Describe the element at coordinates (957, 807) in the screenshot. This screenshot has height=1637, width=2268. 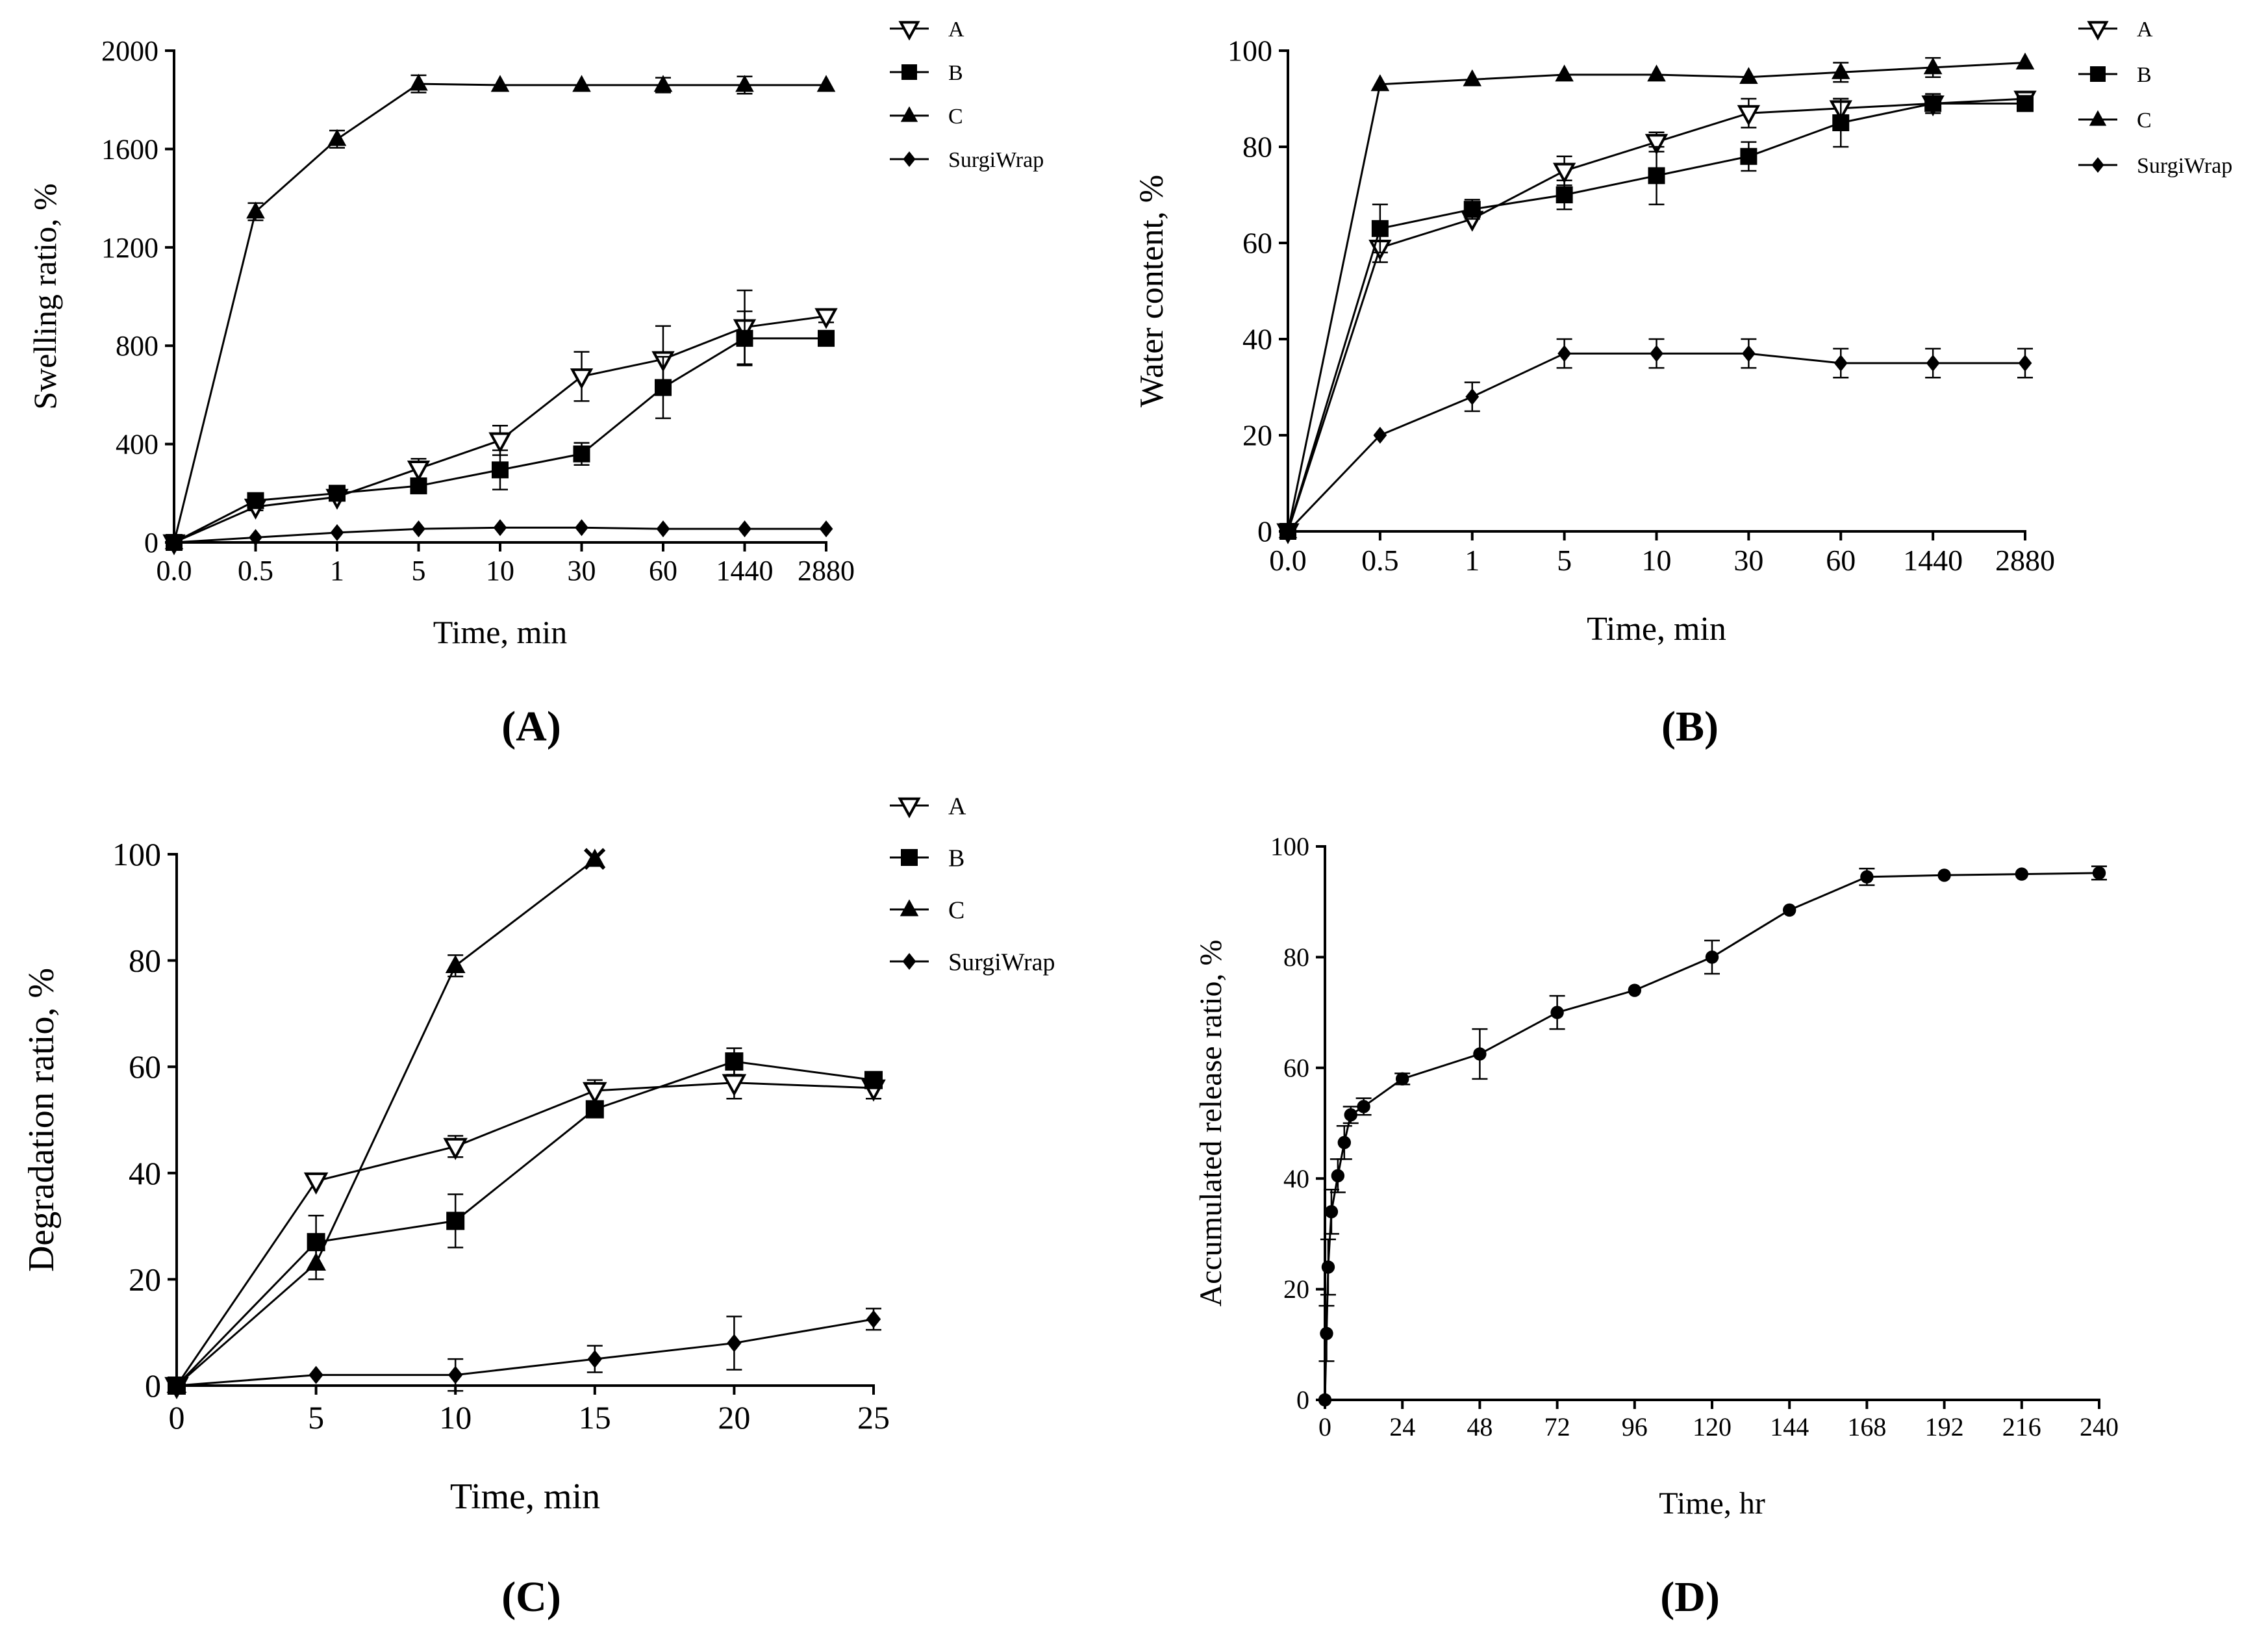
I see `legend-label-a: A` at that location.